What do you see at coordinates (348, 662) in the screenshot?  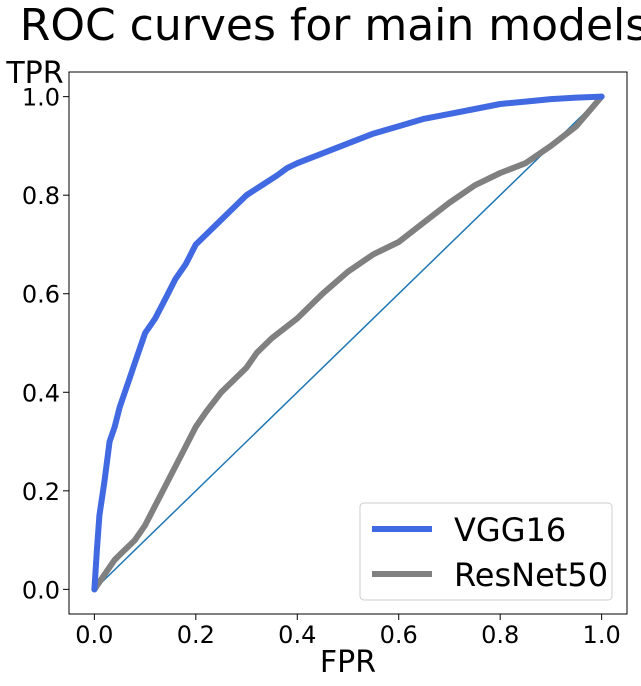 I see `x-axis-label: FPR` at bounding box center [348, 662].